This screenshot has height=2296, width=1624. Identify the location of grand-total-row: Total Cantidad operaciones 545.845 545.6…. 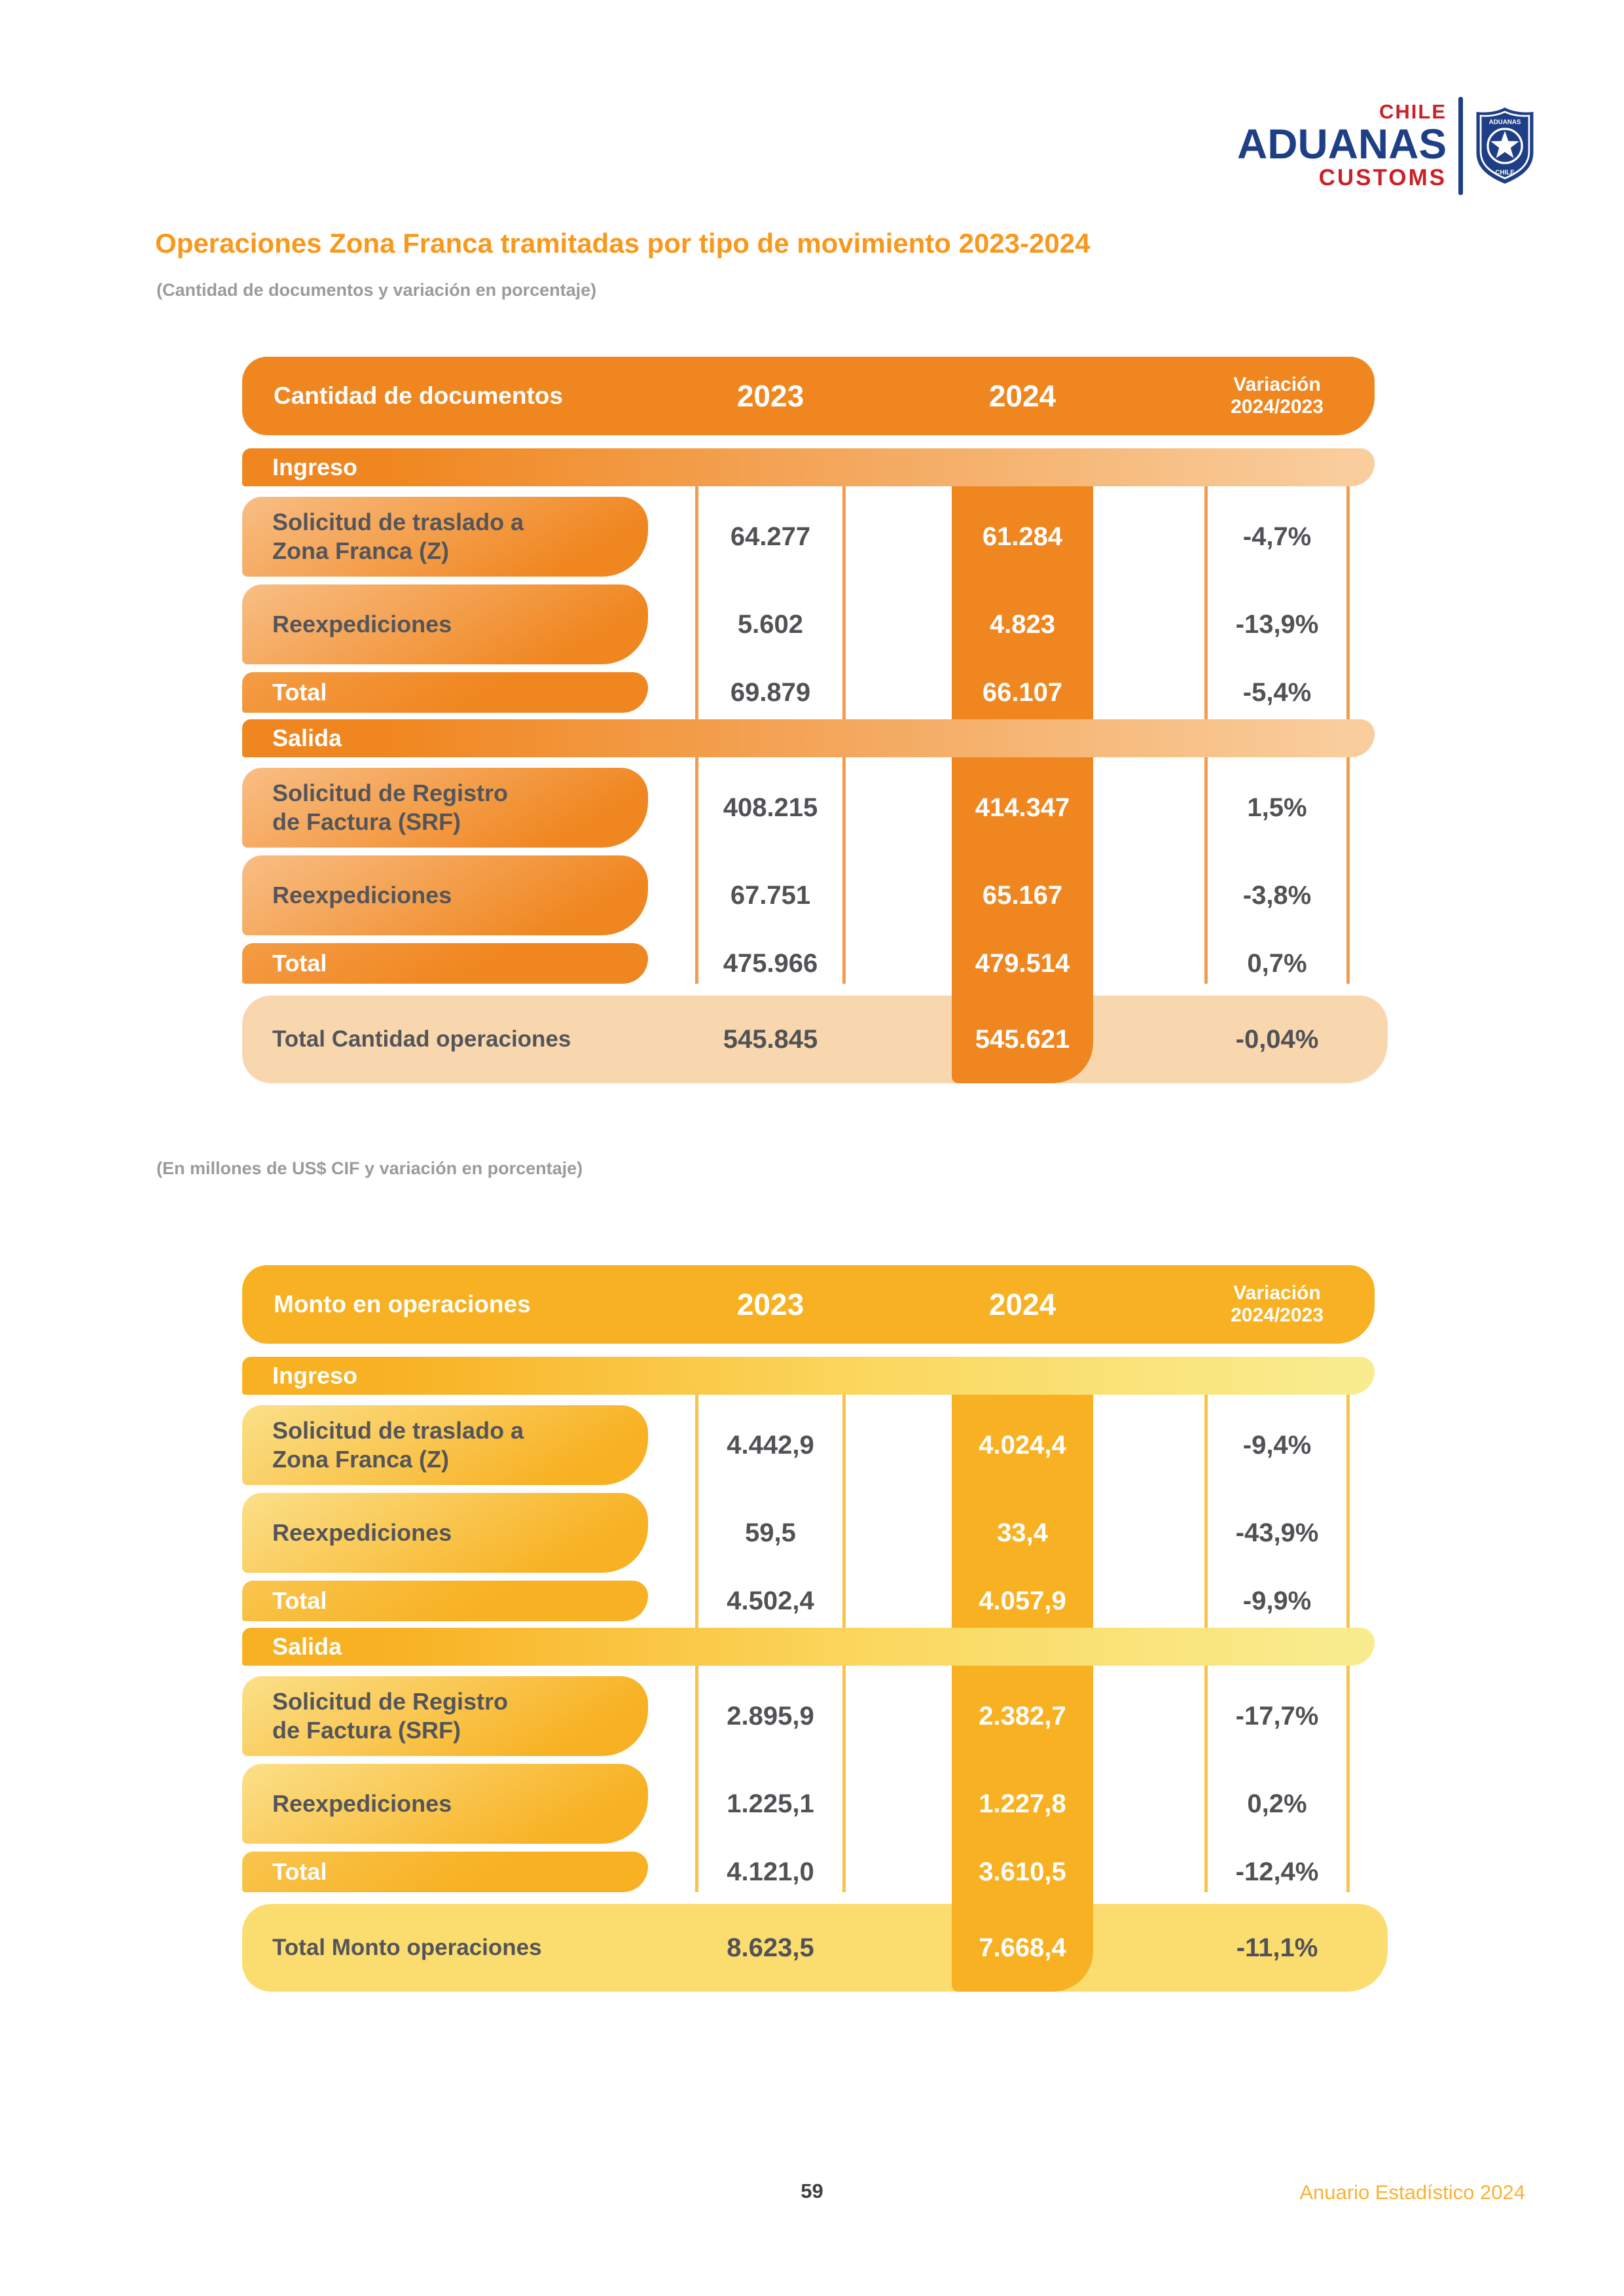
(815, 1039).